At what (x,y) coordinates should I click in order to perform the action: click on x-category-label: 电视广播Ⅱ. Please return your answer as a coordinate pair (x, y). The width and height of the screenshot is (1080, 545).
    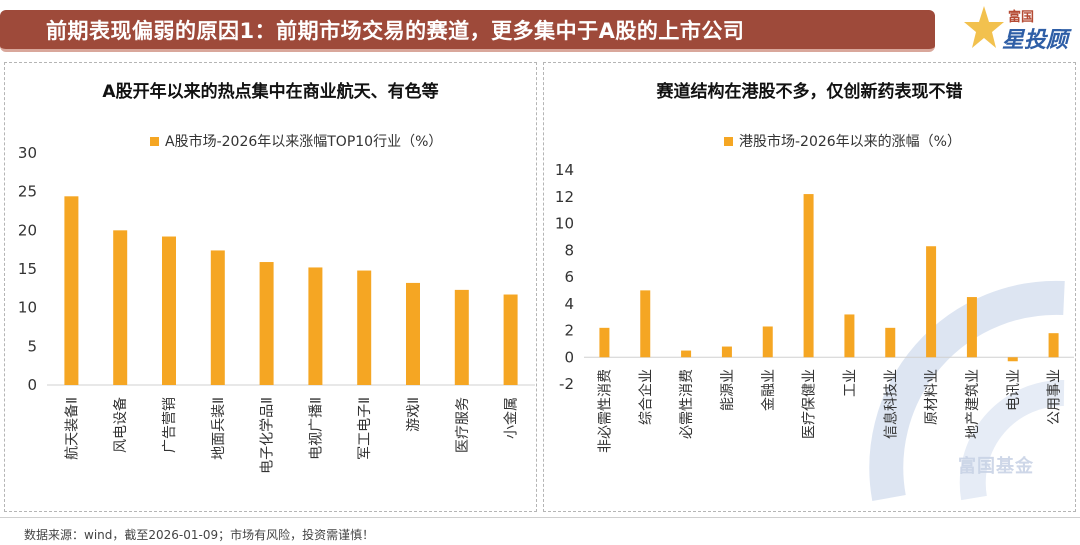
    Looking at the image, I should click on (316, 428).